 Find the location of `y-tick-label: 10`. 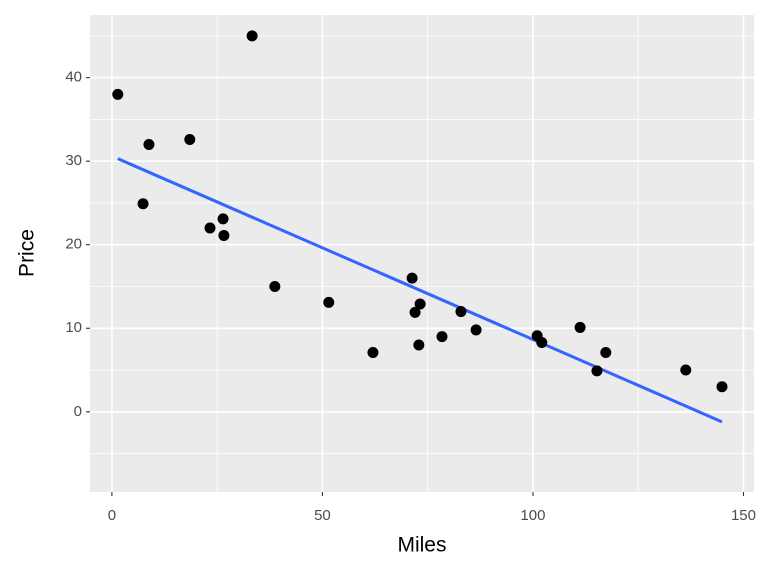

y-tick-label: 10 is located at coordinates (73, 327).